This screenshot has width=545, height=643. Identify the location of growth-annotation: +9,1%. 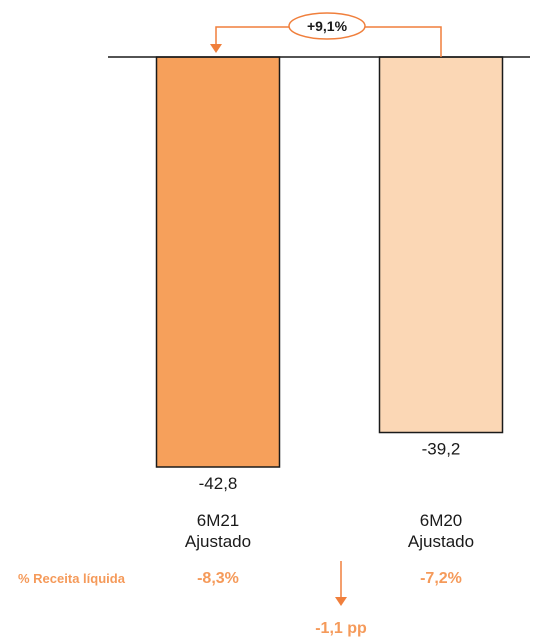
(326, 34).